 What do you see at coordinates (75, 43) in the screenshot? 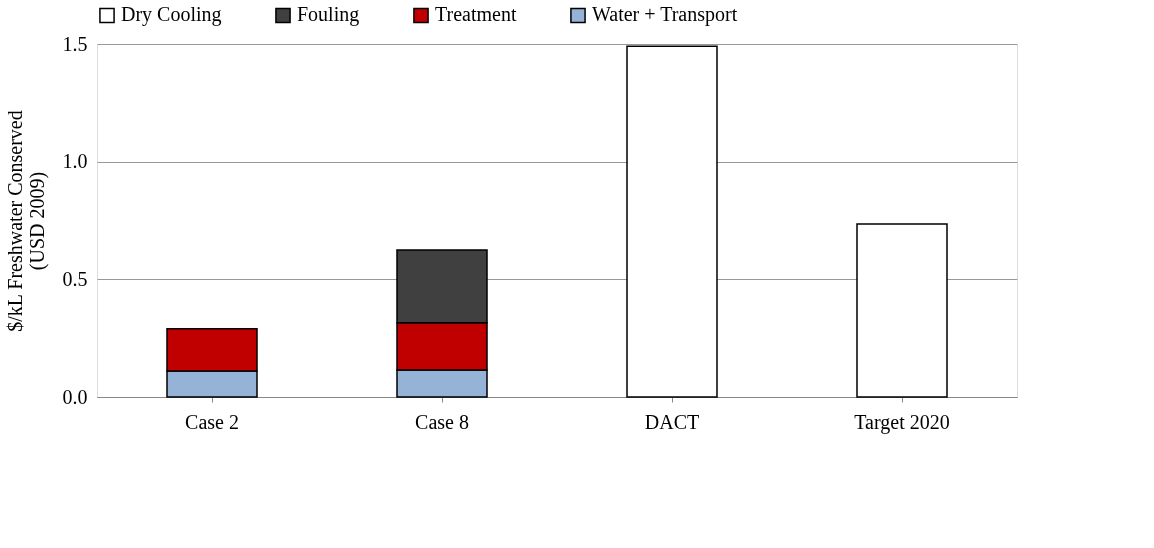
I see `y-tick-label: 1.5` at bounding box center [75, 43].